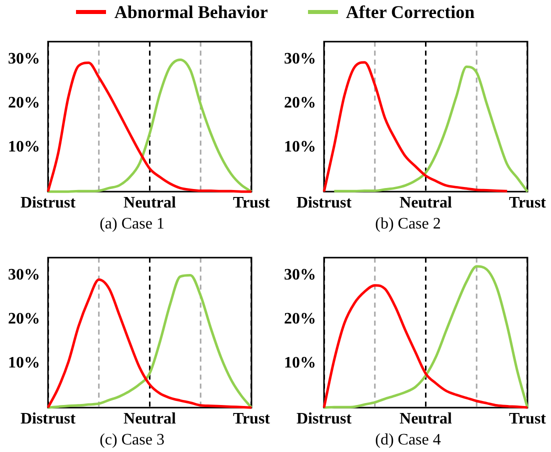 The width and height of the screenshot is (551, 452). What do you see at coordinates (191, 12) in the screenshot?
I see `legend-label: Abnormal Behavior` at bounding box center [191, 12].